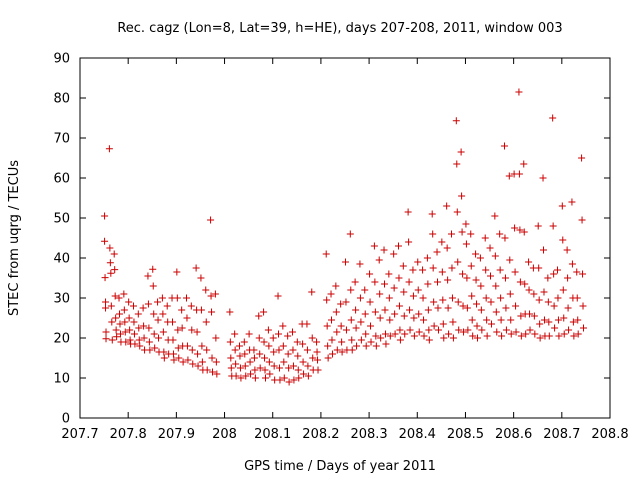 This screenshot has width=640, height=480. What do you see at coordinates (320, 434) in the screenshot?
I see `x-tick-label: 208.2` at bounding box center [320, 434].